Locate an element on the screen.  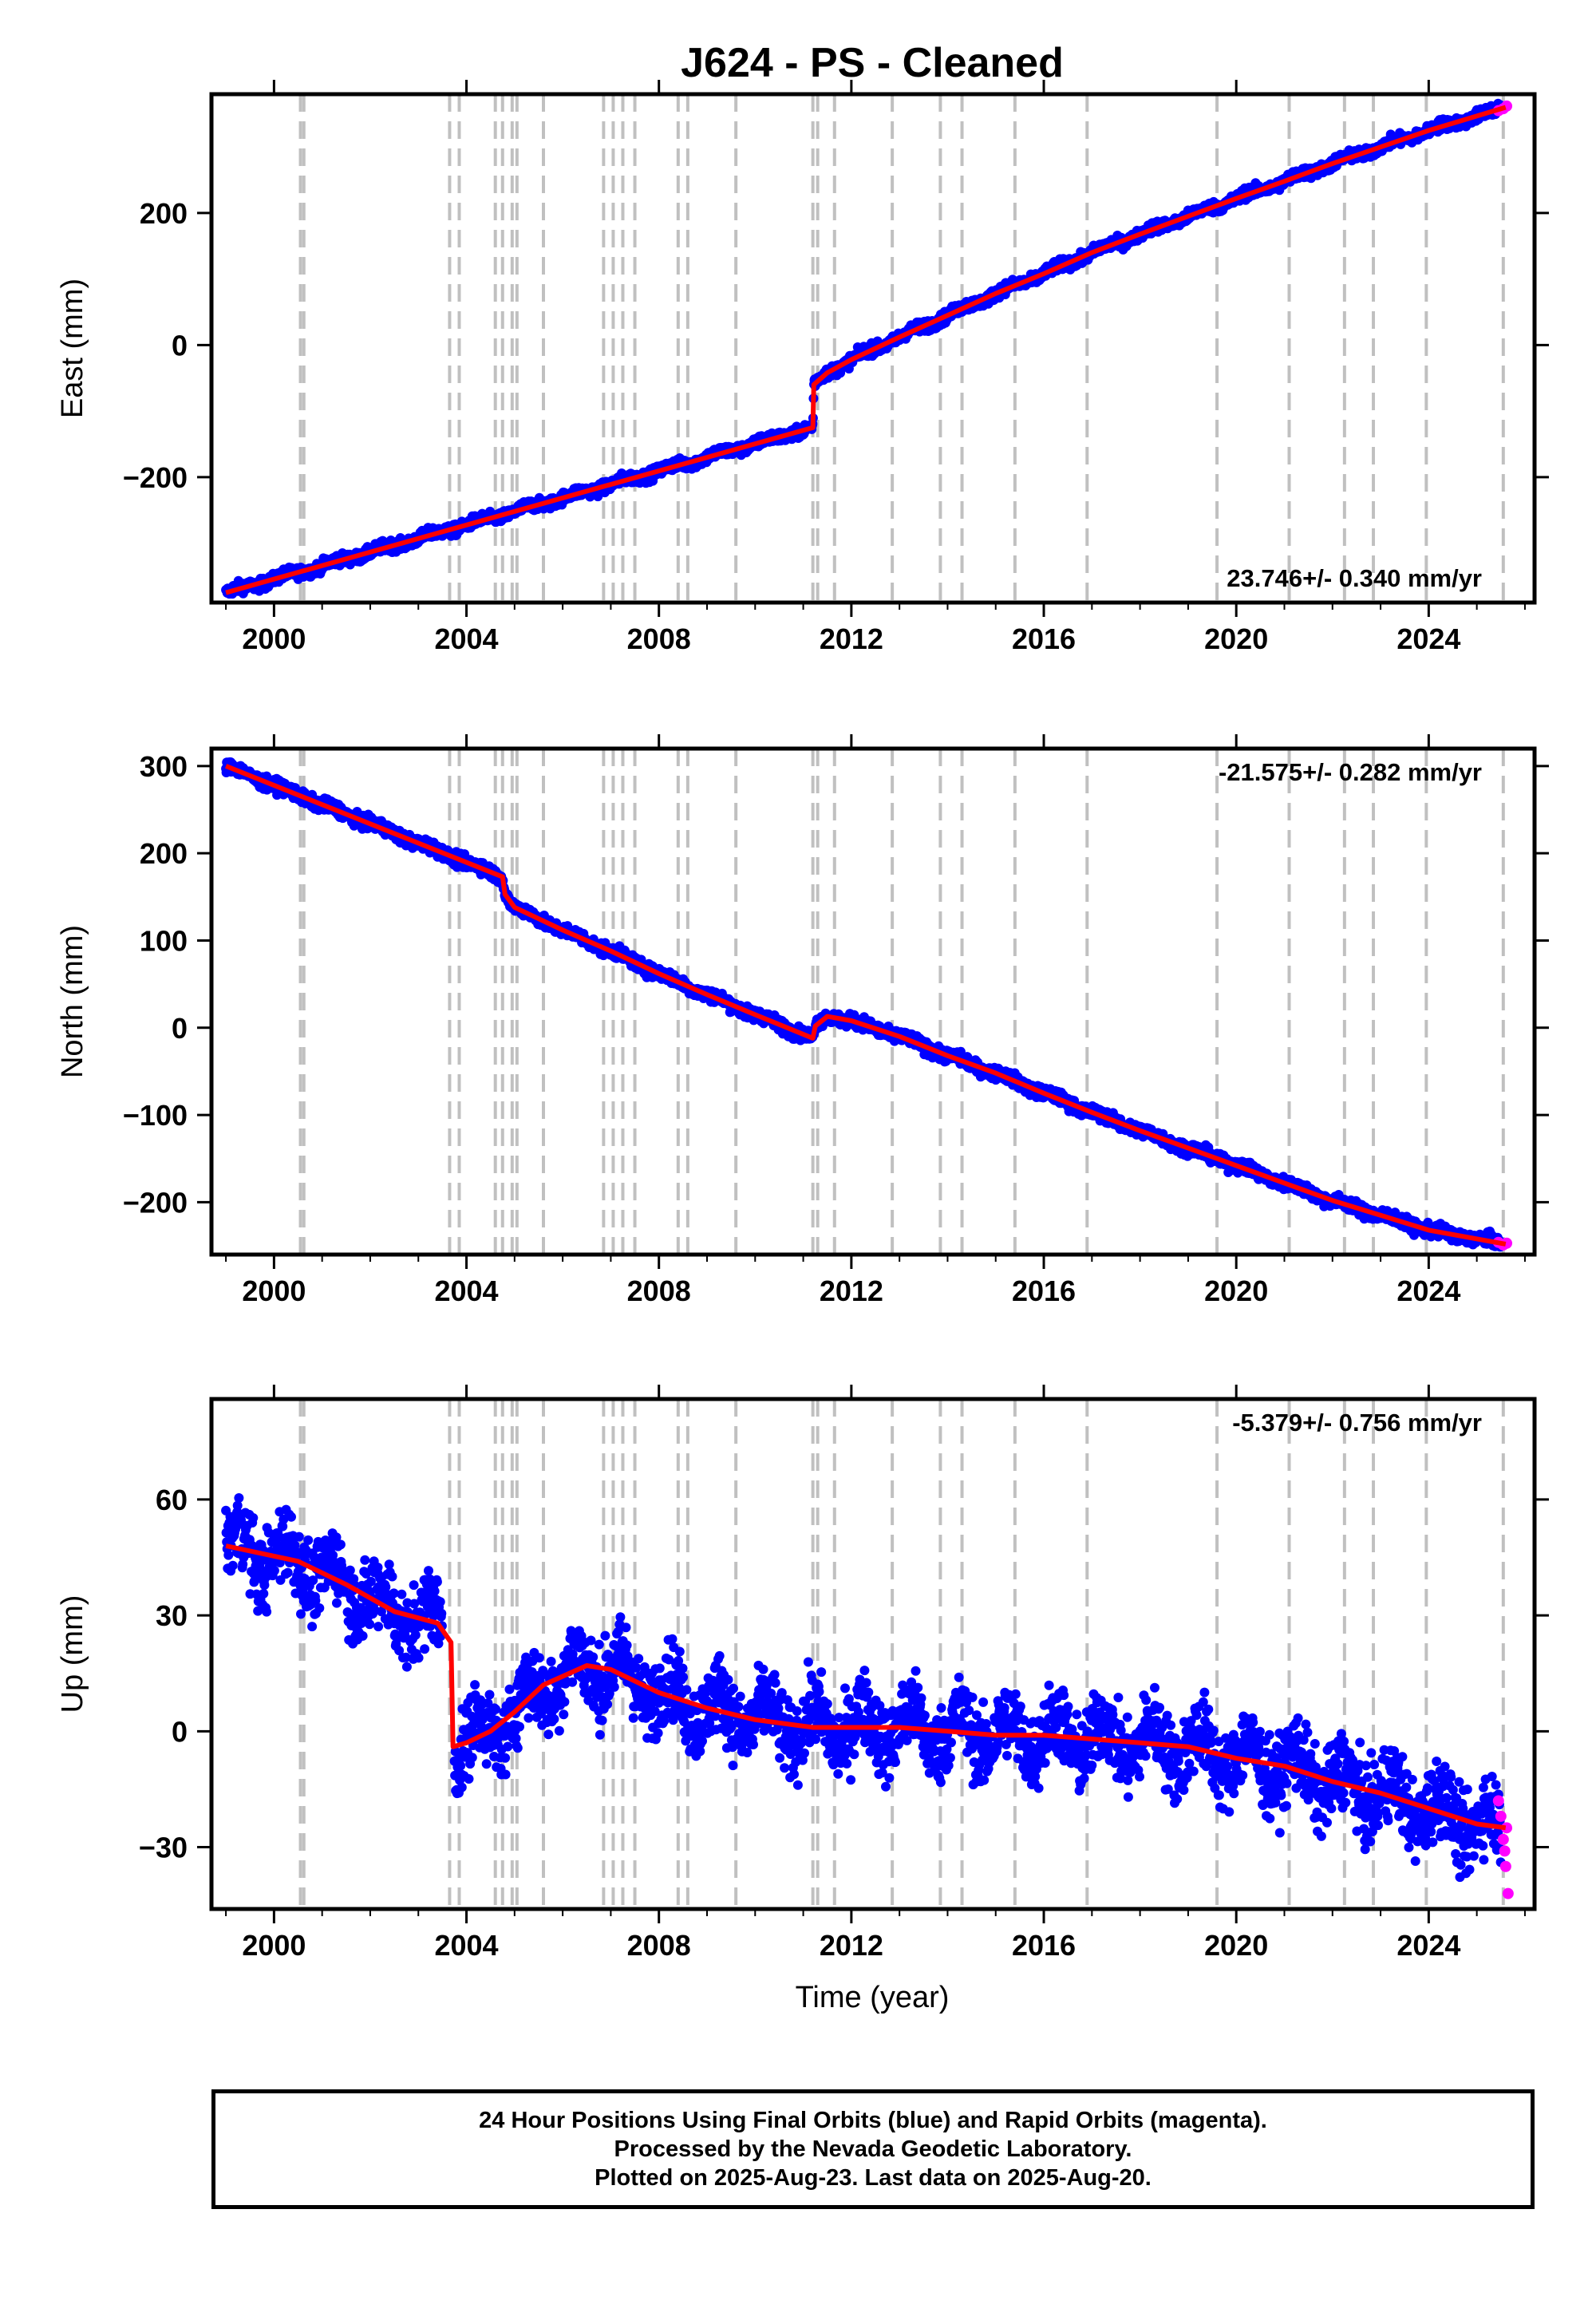
rate-label: 23.746+/- 0.340 mm/yr is located at coordinates (1354, 578).